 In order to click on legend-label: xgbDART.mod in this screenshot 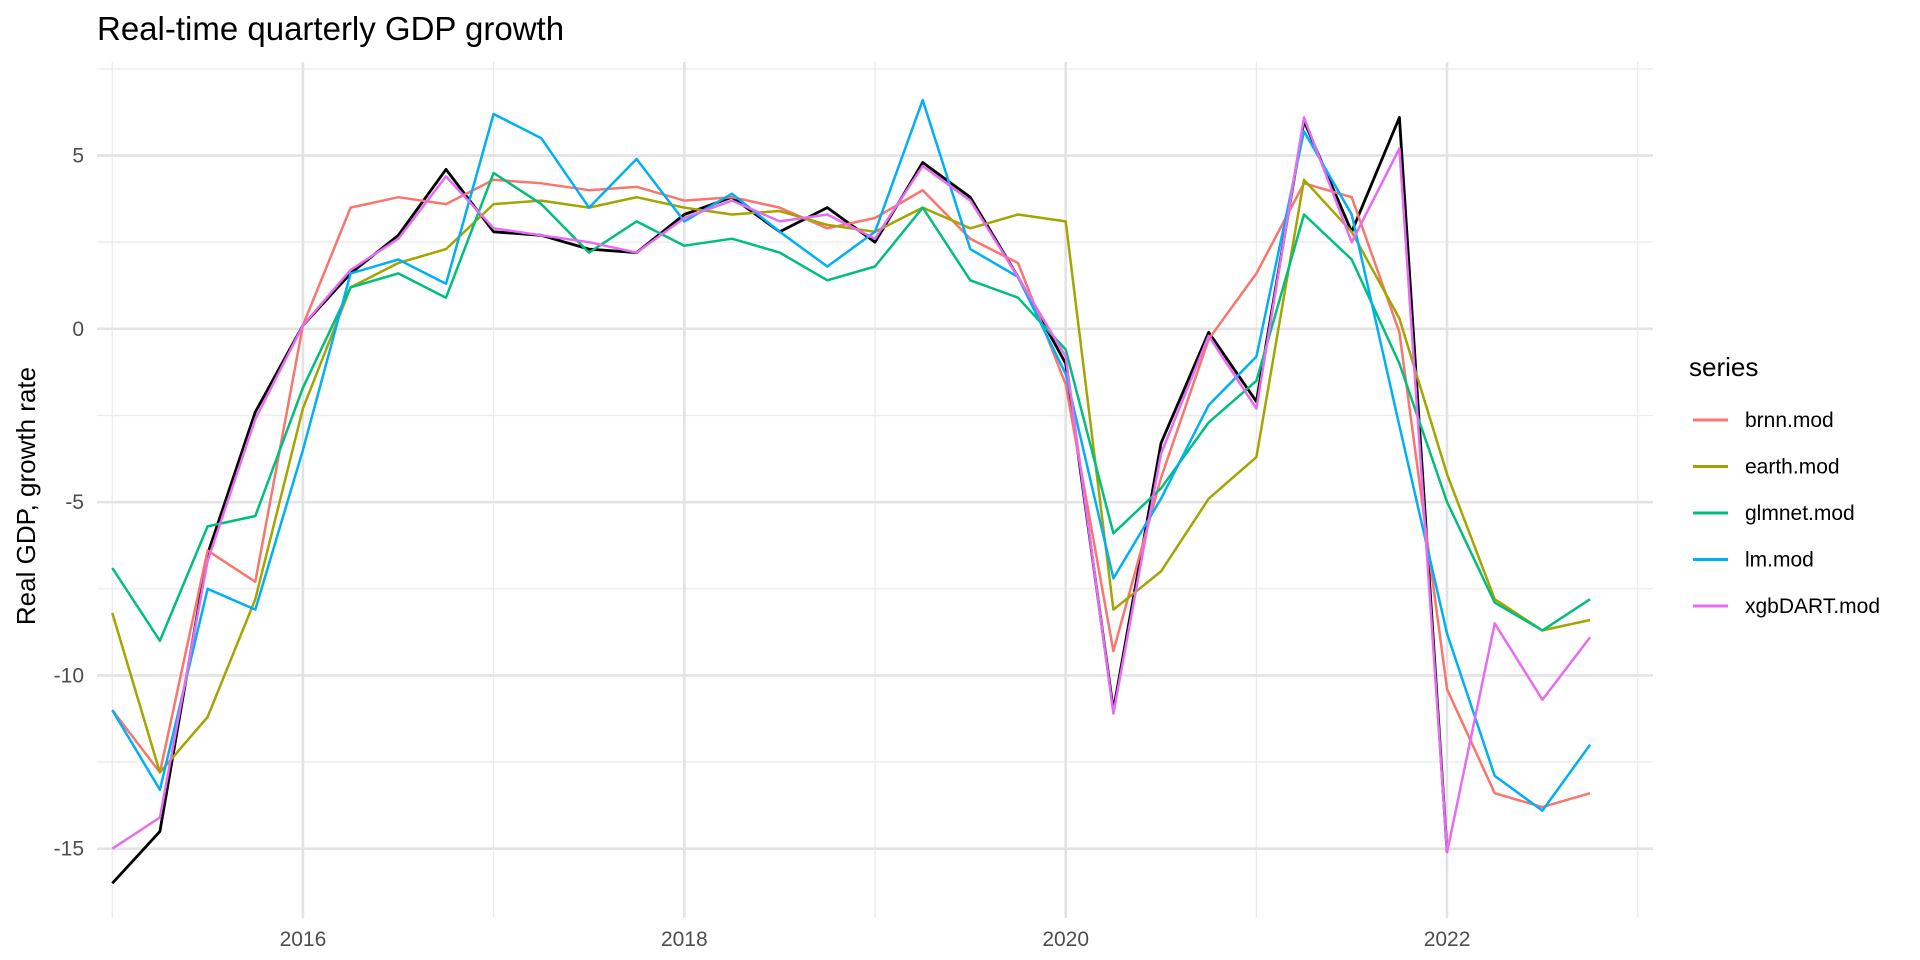, I will do `click(1812, 606)`.